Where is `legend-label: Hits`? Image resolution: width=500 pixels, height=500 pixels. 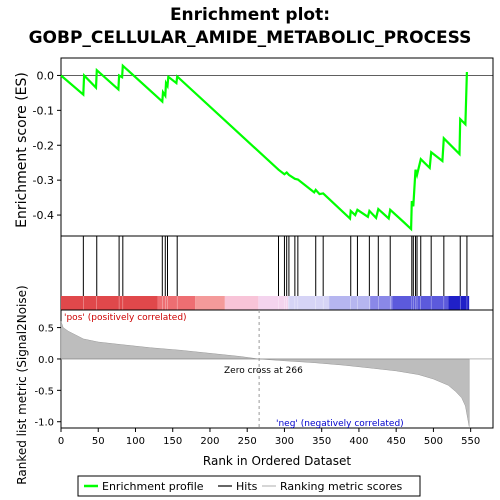 legend-label: Hits is located at coordinates (247, 486).